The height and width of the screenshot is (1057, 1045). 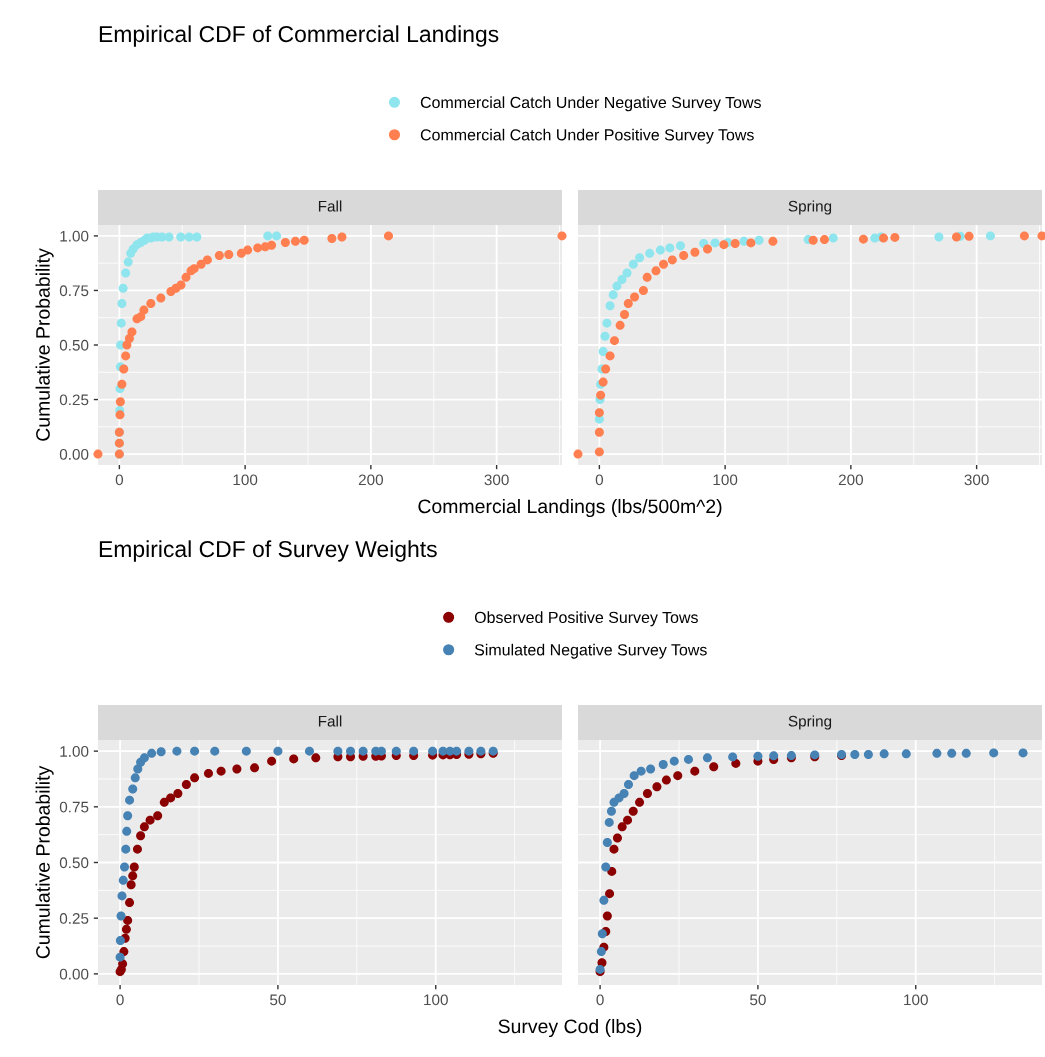 I want to click on legend-label: Commercial Catch Under Positive Survey Tows, so click(x=587, y=136).